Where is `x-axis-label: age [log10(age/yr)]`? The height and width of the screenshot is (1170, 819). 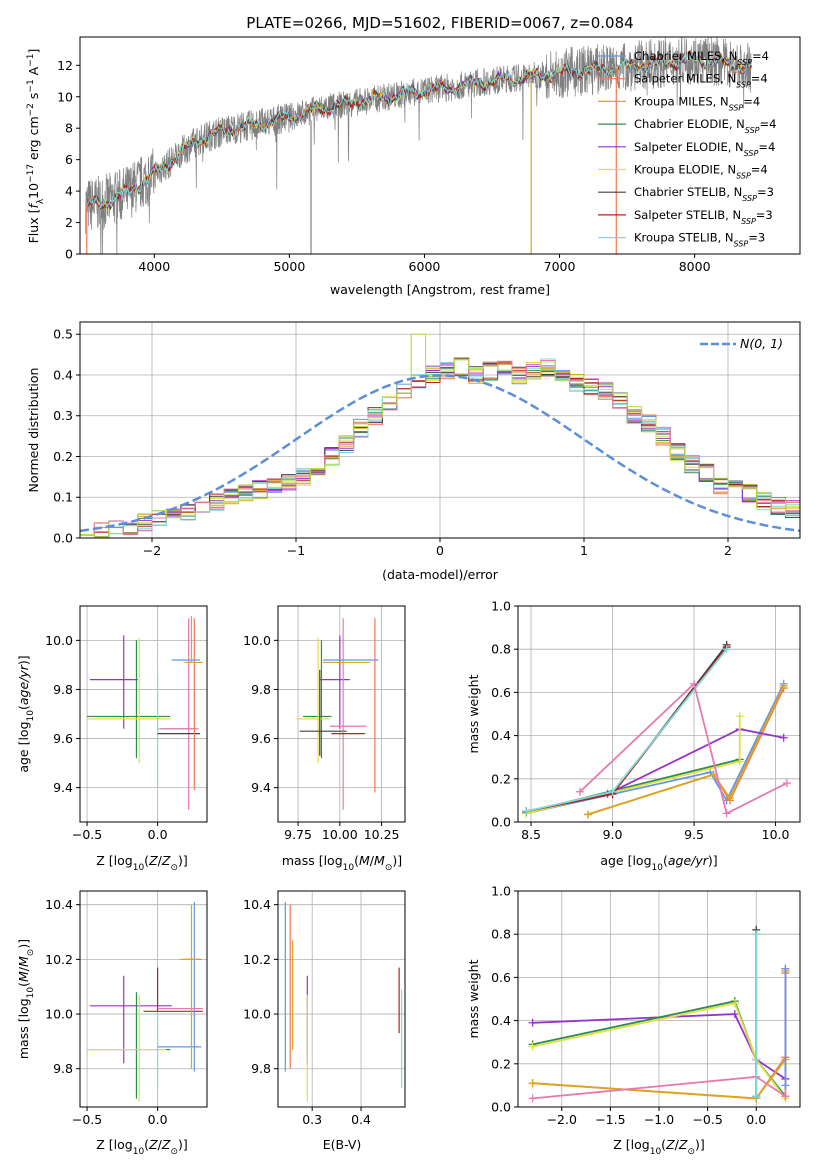
x-axis-label: age [log10(age/yr)] is located at coordinates (658, 863).